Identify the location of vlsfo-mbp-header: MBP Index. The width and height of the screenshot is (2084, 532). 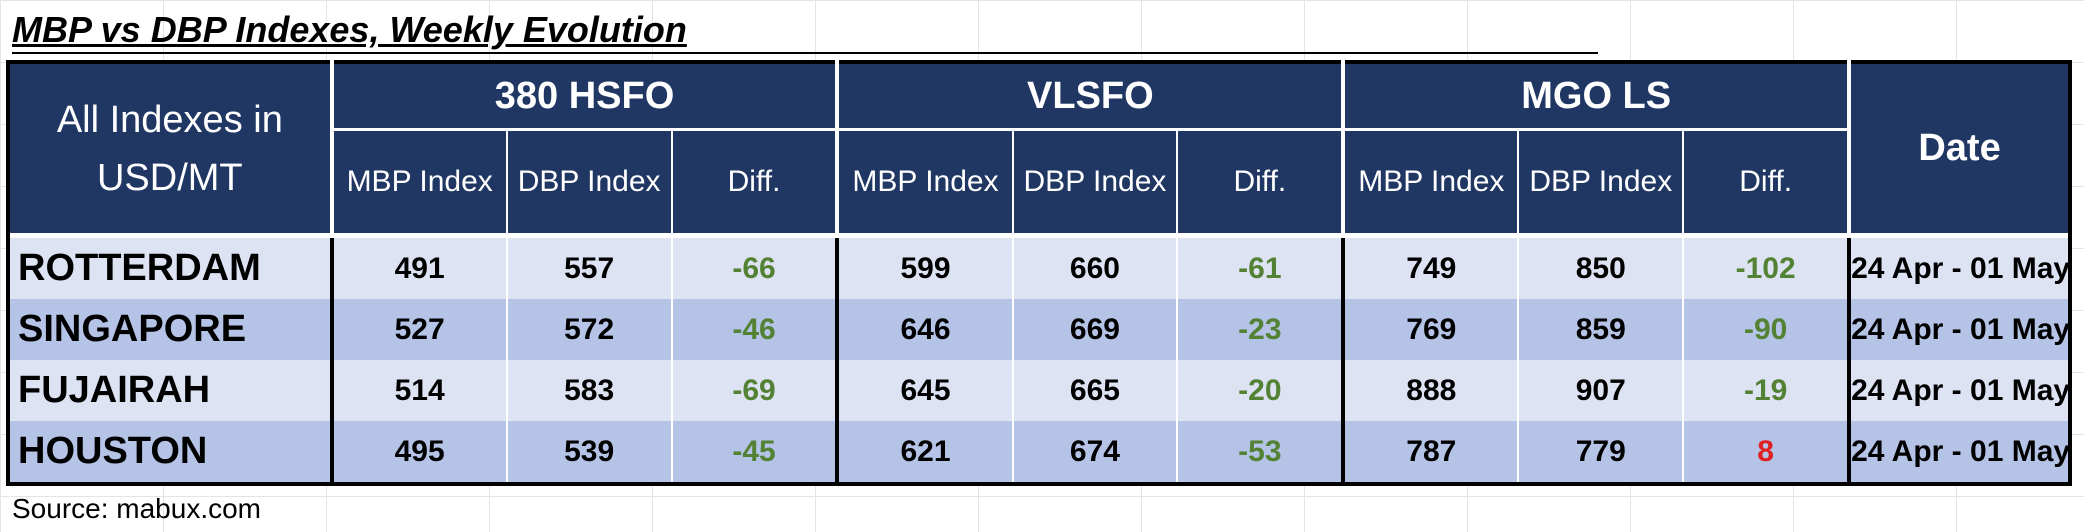
(925, 181).